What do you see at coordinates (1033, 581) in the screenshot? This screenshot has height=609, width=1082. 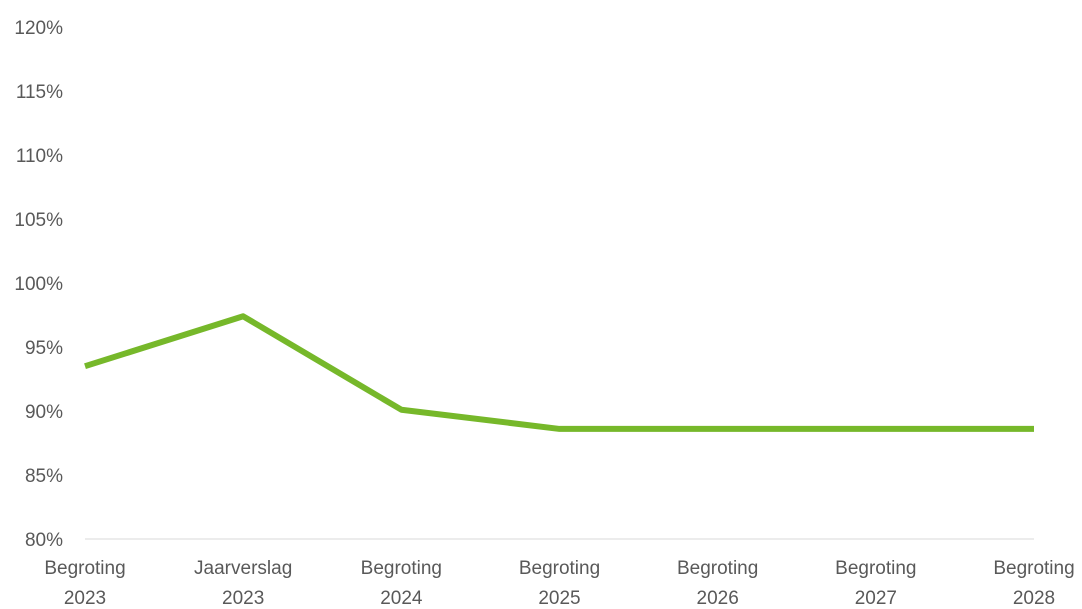 I see `x-tick-label: Begroting 2028` at bounding box center [1033, 581].